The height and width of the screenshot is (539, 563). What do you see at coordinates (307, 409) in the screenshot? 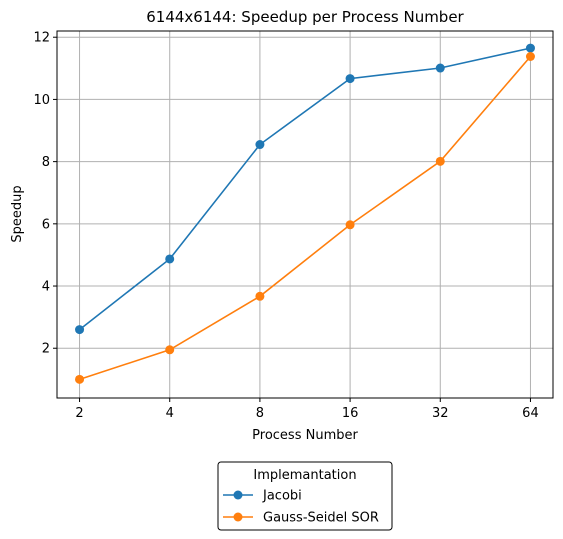
I see `x-axis-ticks: 2 4 8 16 32 64` at bounding box center [307, 409].